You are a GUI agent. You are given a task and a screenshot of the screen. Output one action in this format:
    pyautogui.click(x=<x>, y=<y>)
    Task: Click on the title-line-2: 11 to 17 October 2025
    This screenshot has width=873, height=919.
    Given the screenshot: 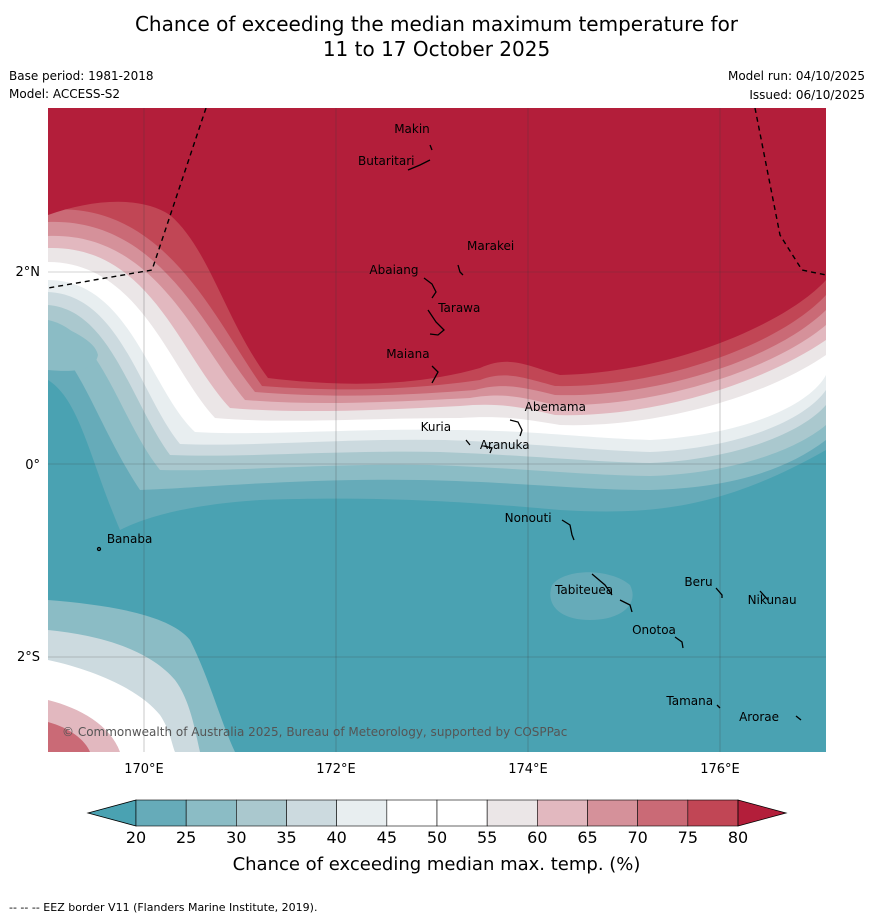 What is the action you would take?
    pyautogui.click(x=436, y=49)
    